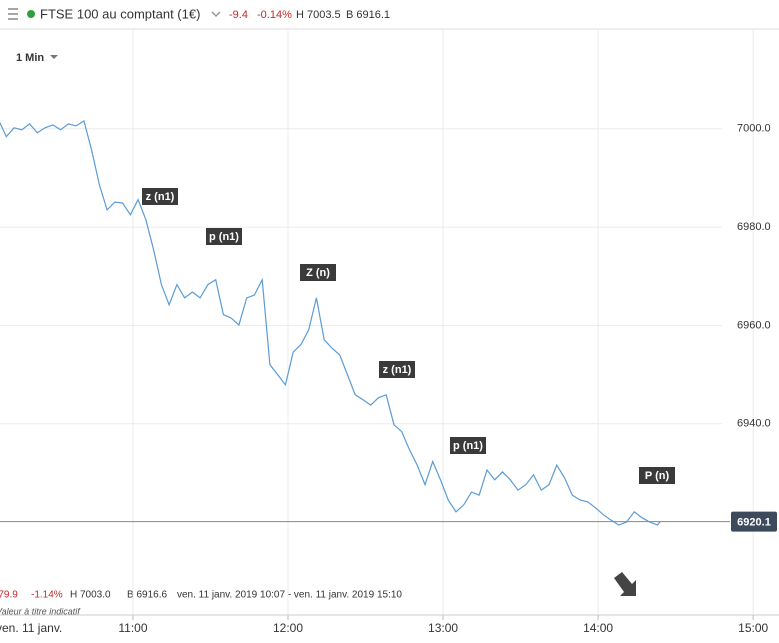 This screenshot has height=643, width=779. What do you see at coordinates (288, 628) in the screenshot?
I see `x-tick-label: 12:00` at bounding box center [288, 628].